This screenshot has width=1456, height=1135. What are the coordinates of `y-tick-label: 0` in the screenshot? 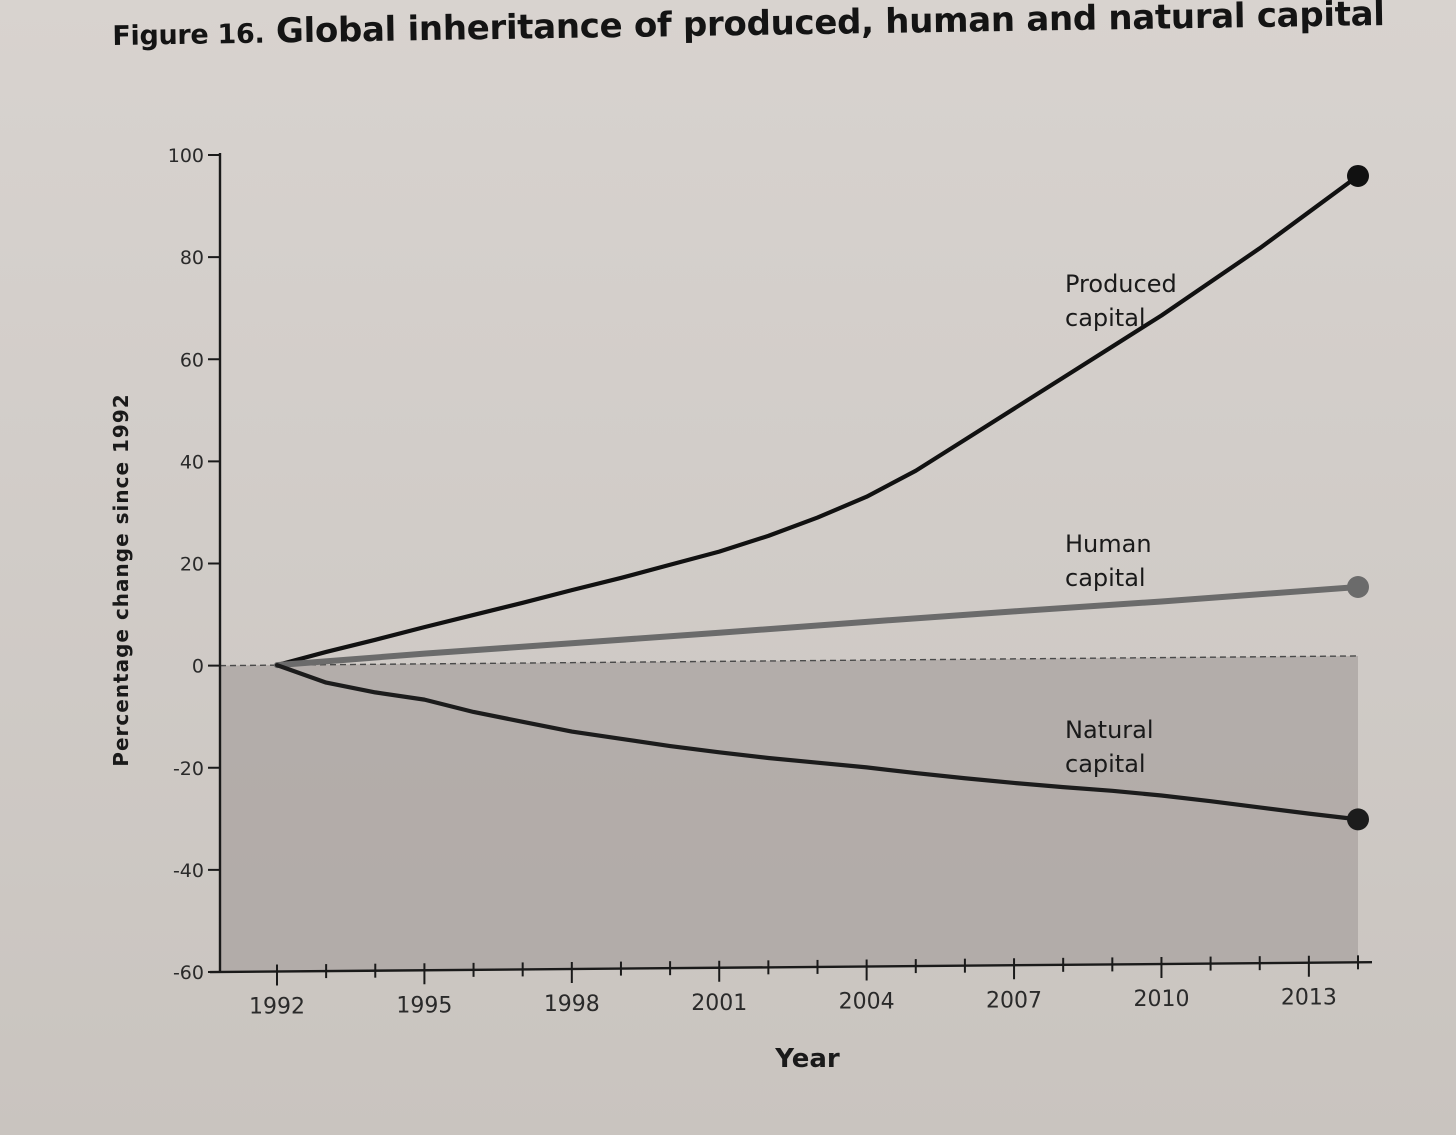 It's located at (198, 667).